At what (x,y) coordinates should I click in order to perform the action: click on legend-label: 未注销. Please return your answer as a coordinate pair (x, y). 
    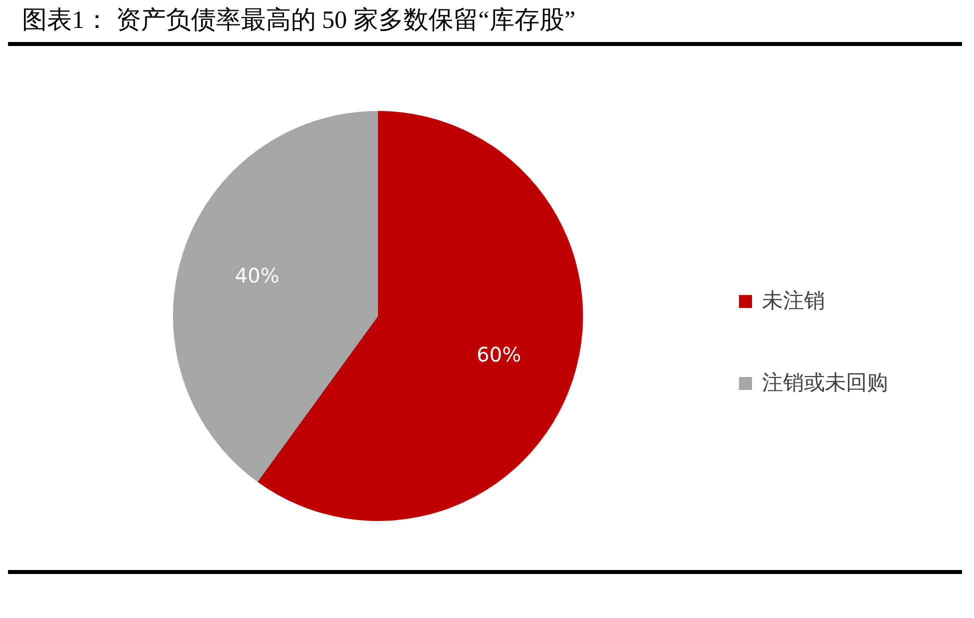
    Looking at the image, I should click on (793, 300).